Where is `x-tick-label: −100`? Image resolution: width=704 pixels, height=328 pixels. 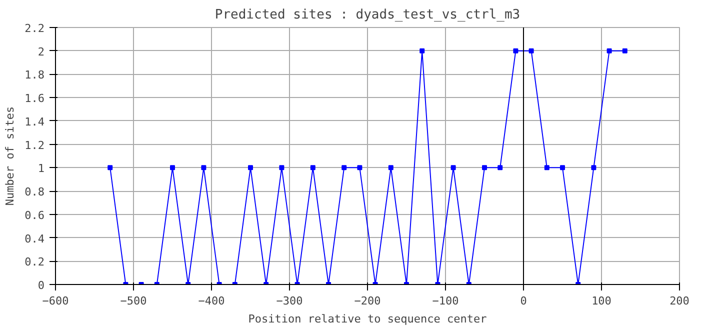 x-tick-label: −100 is located at coordinates (445, 301).